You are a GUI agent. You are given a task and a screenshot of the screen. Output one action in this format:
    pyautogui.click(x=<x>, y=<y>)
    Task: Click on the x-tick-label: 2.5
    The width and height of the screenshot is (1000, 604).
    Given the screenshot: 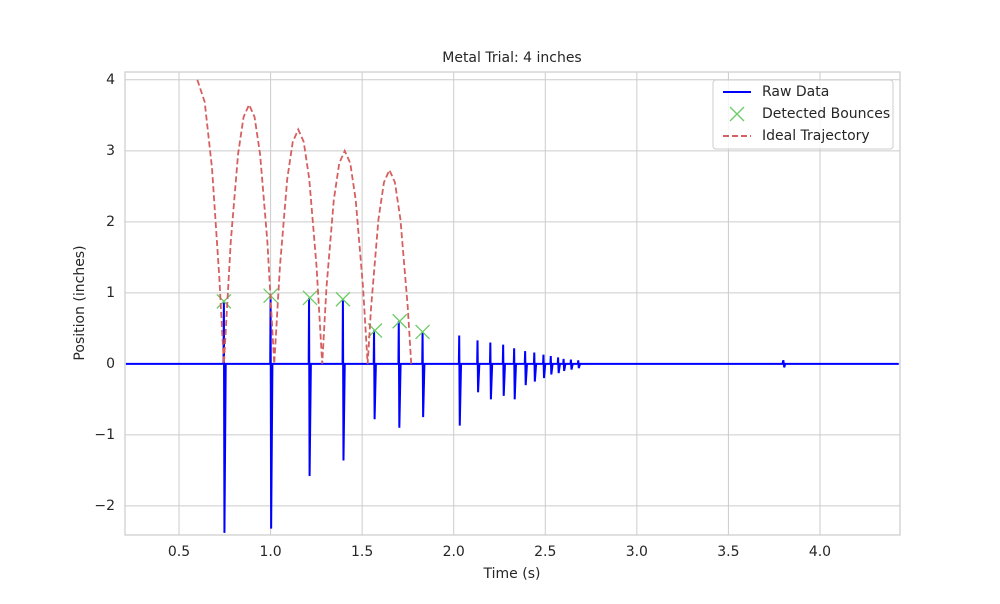 What is the action you would take?
    pyautogui.click(x=545, y=552)
    